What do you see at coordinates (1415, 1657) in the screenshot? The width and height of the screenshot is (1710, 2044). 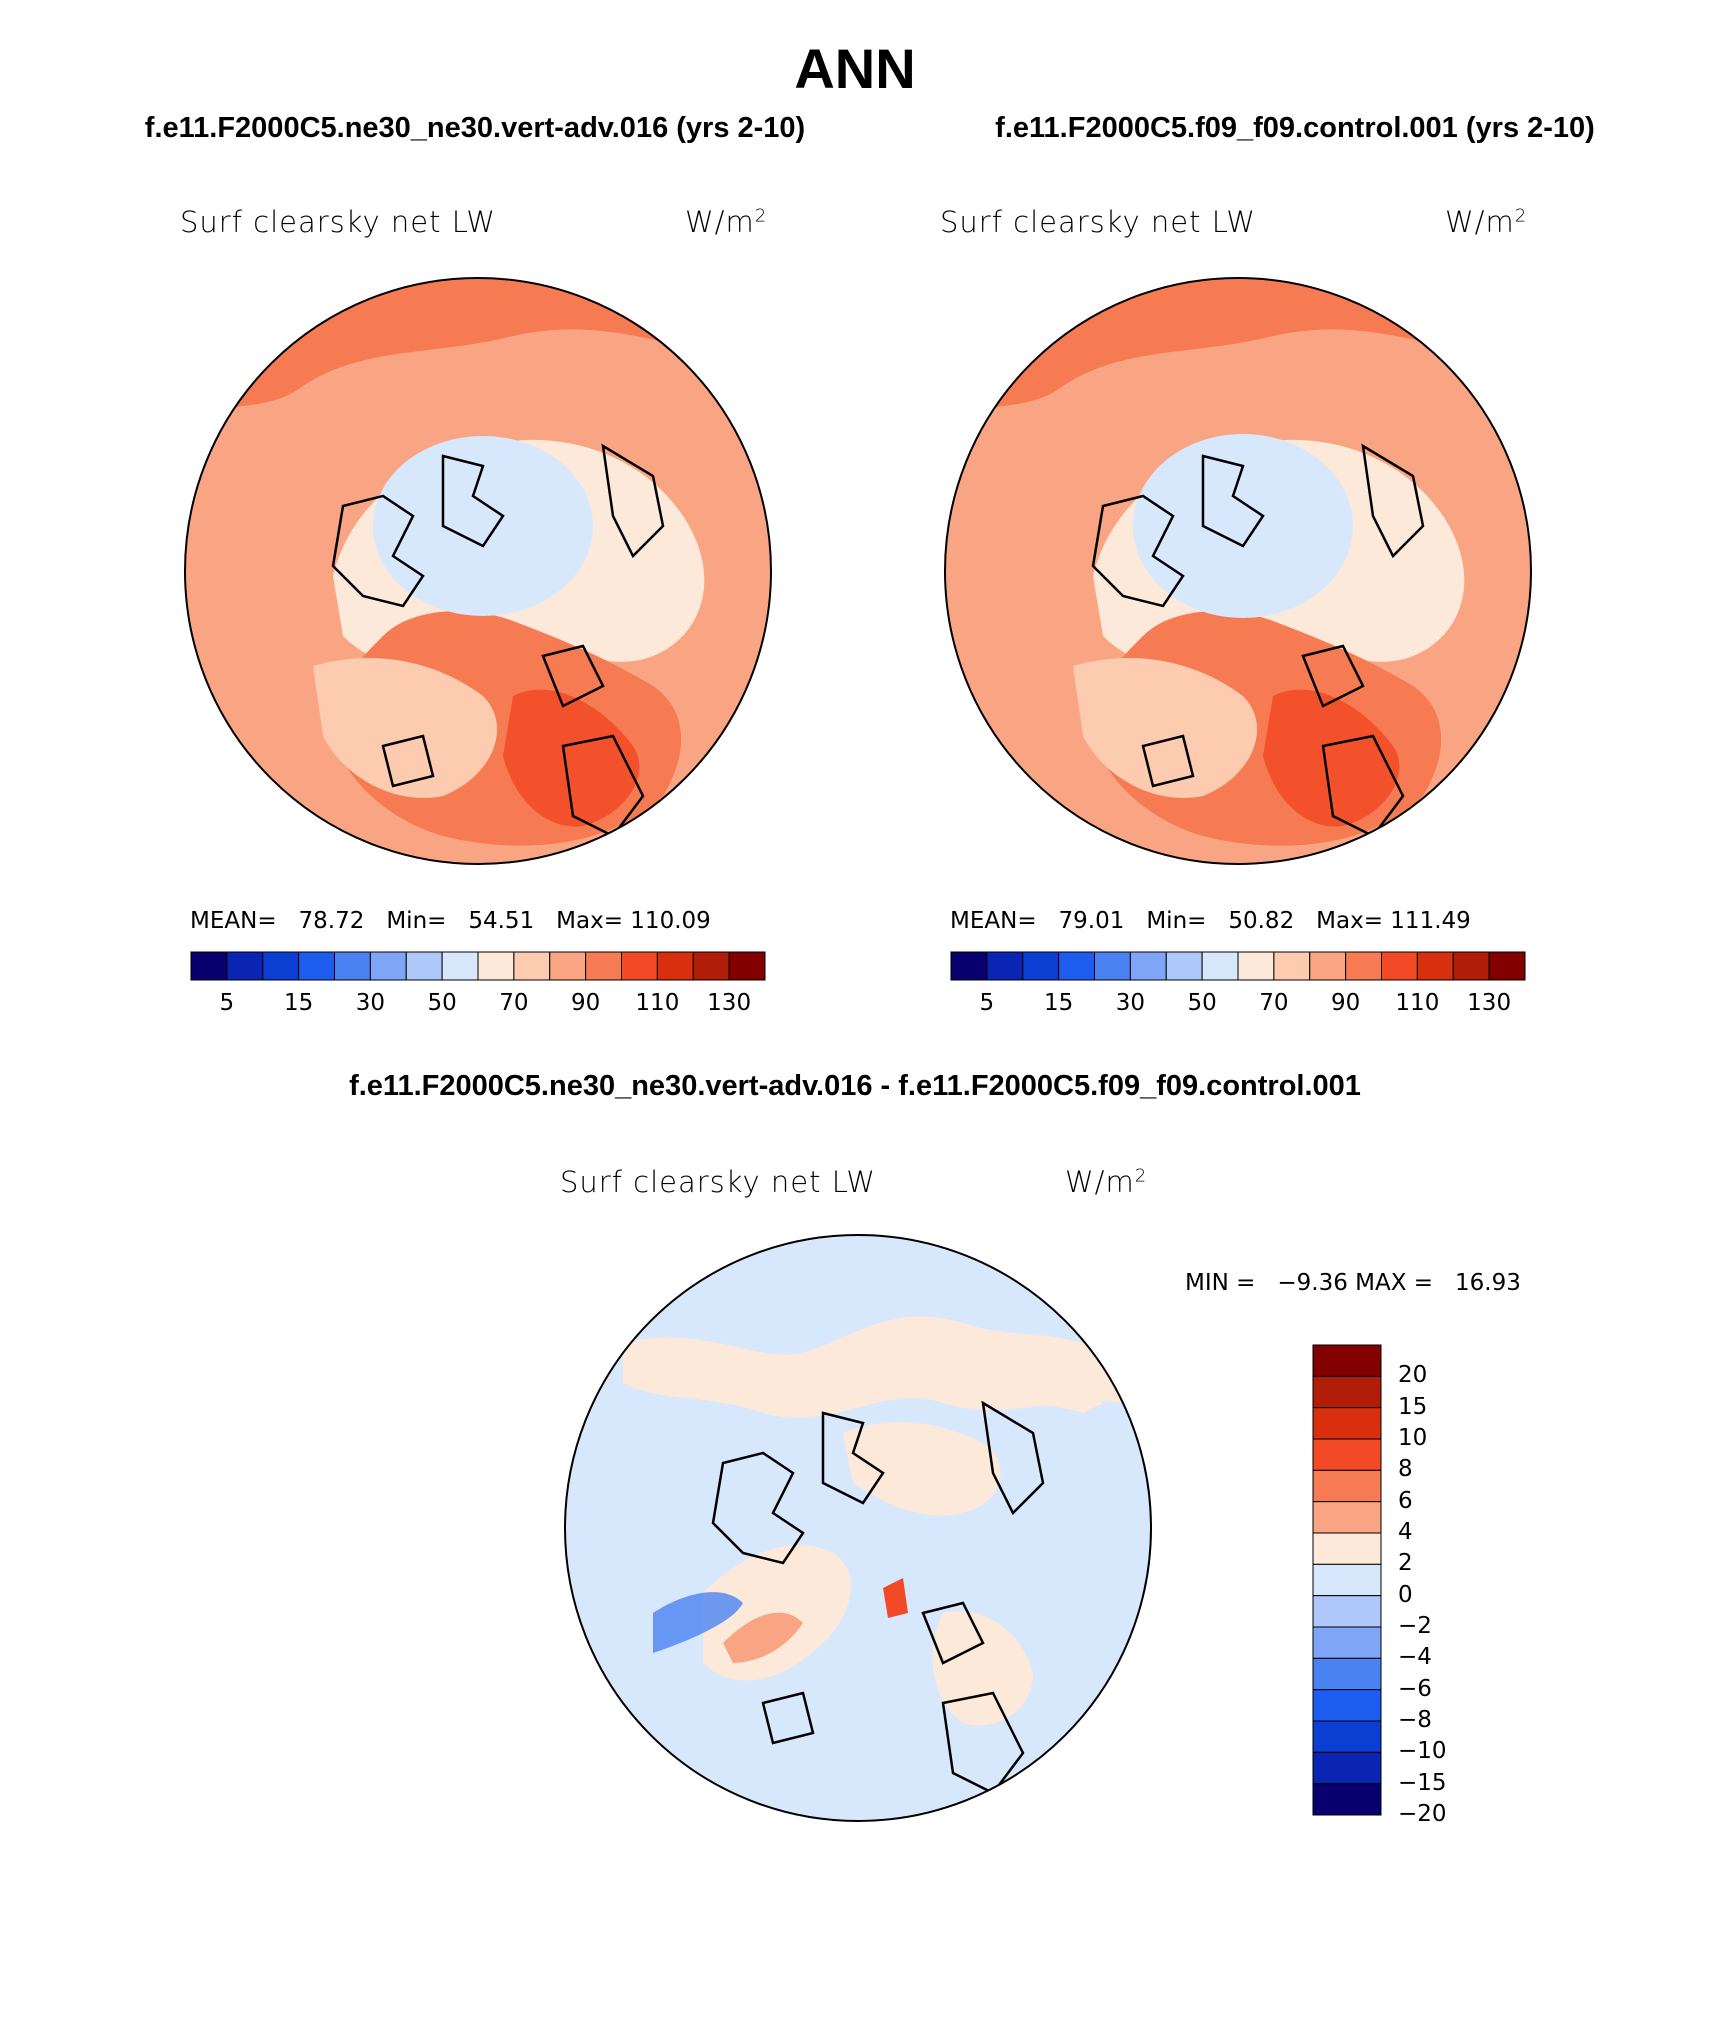 I see `difference-colorbar-tick-label: −4` at bounding box center [1415, 1657].